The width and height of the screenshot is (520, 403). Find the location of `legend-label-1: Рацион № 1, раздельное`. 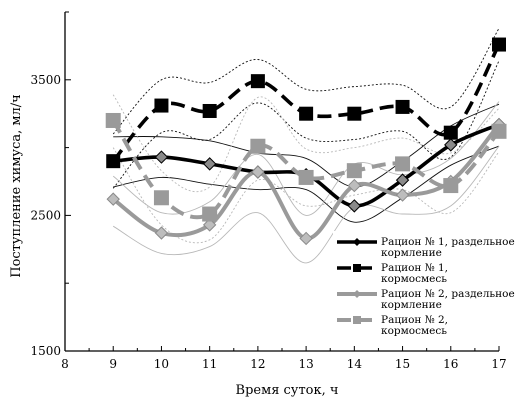

legend-label-1: Рацион № 1, раздельное is located at coordinates (448, 242).